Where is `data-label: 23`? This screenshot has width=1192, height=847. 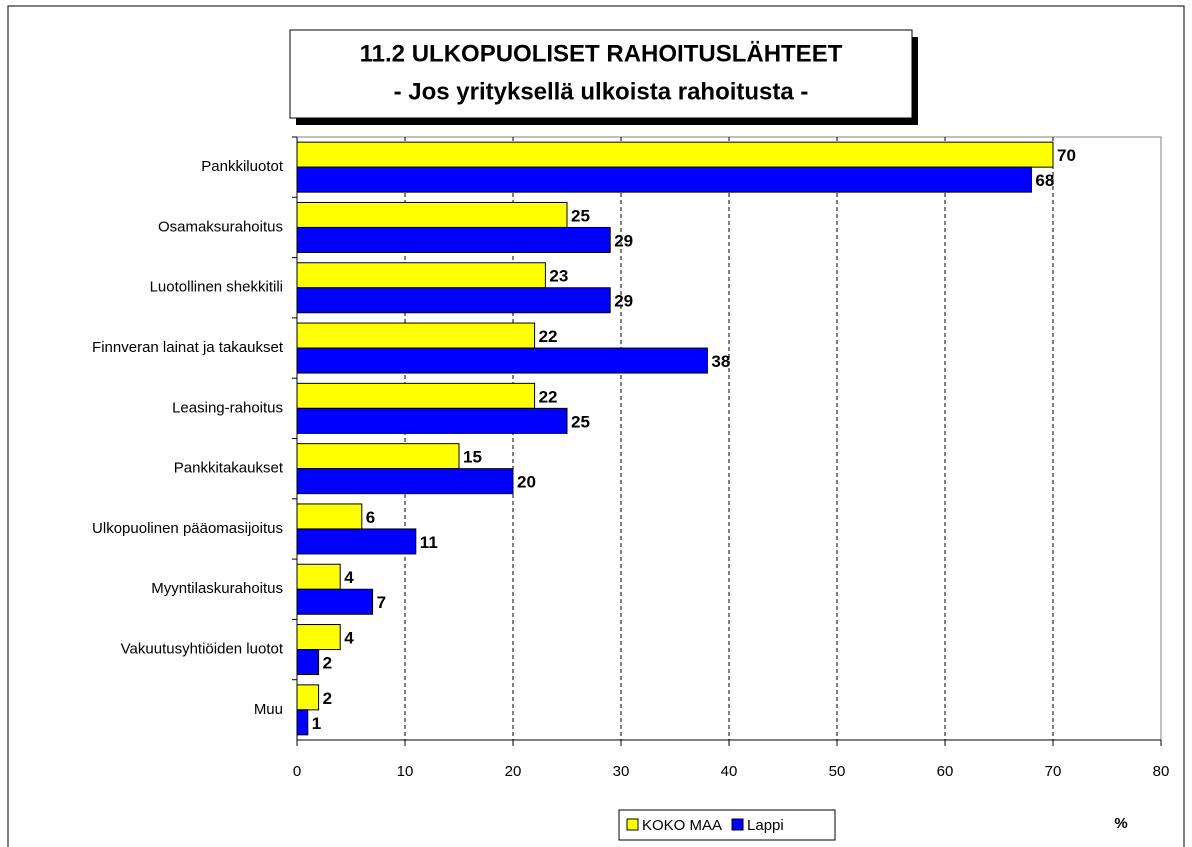
data-label: 23 is located at coordinates (558, 276).